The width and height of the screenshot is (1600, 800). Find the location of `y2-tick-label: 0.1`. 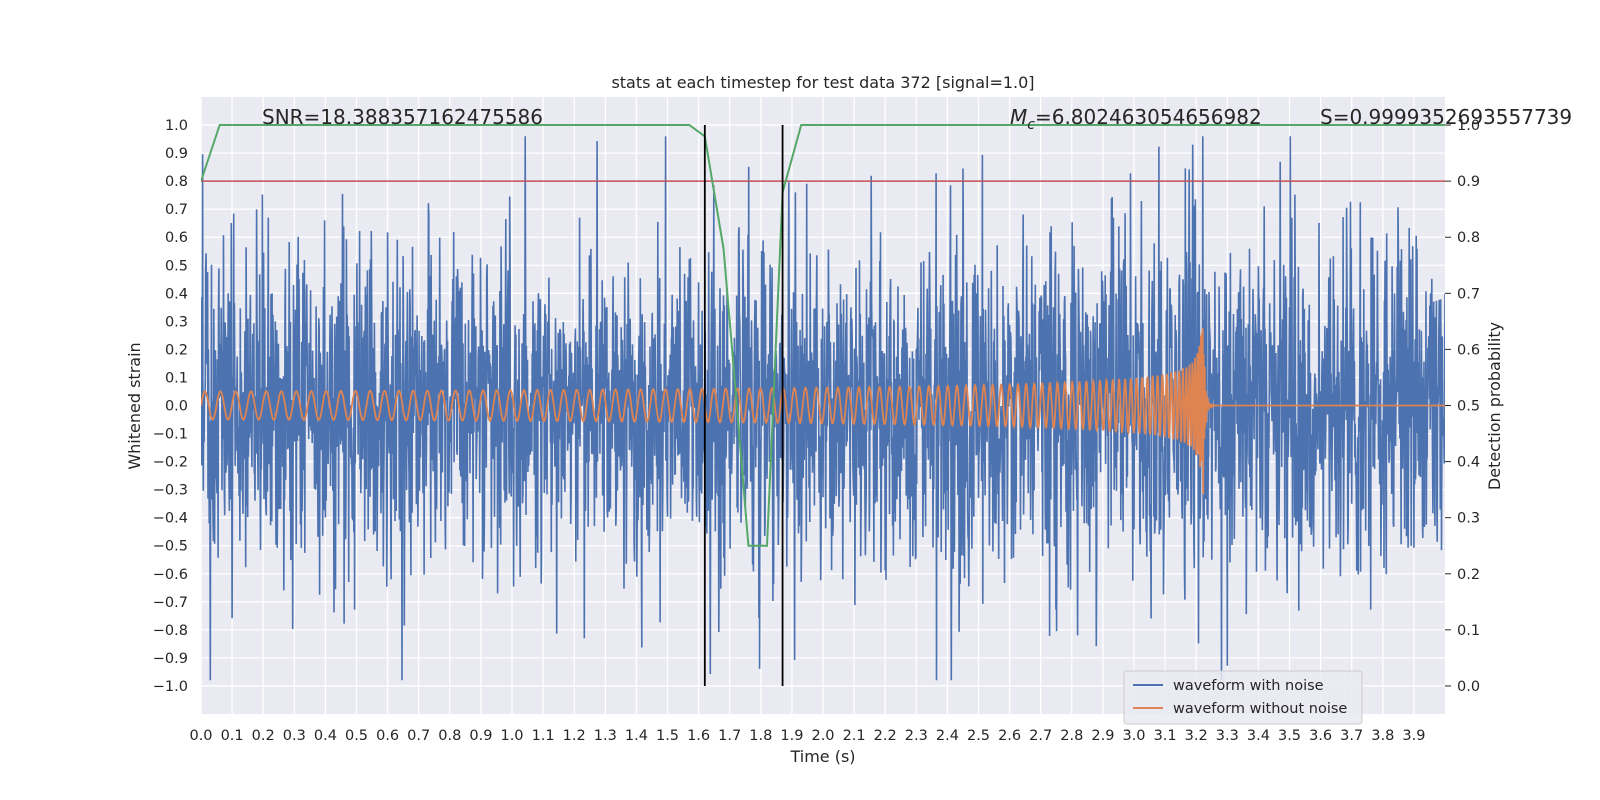

y2-tick-label: 0.1 is located at coordinates (1468, 631).